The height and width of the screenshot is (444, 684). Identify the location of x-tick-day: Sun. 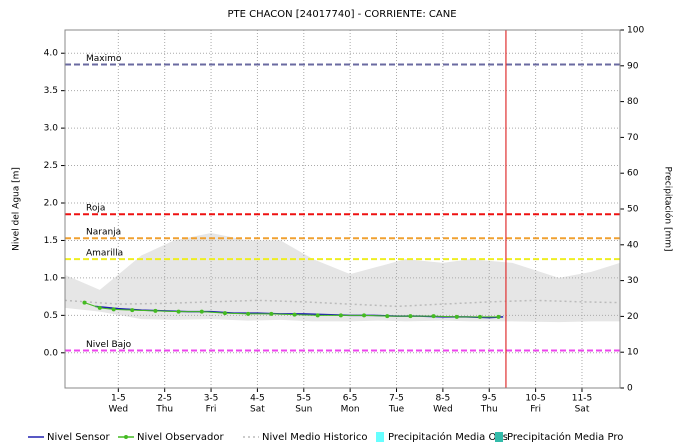
(303, 410).